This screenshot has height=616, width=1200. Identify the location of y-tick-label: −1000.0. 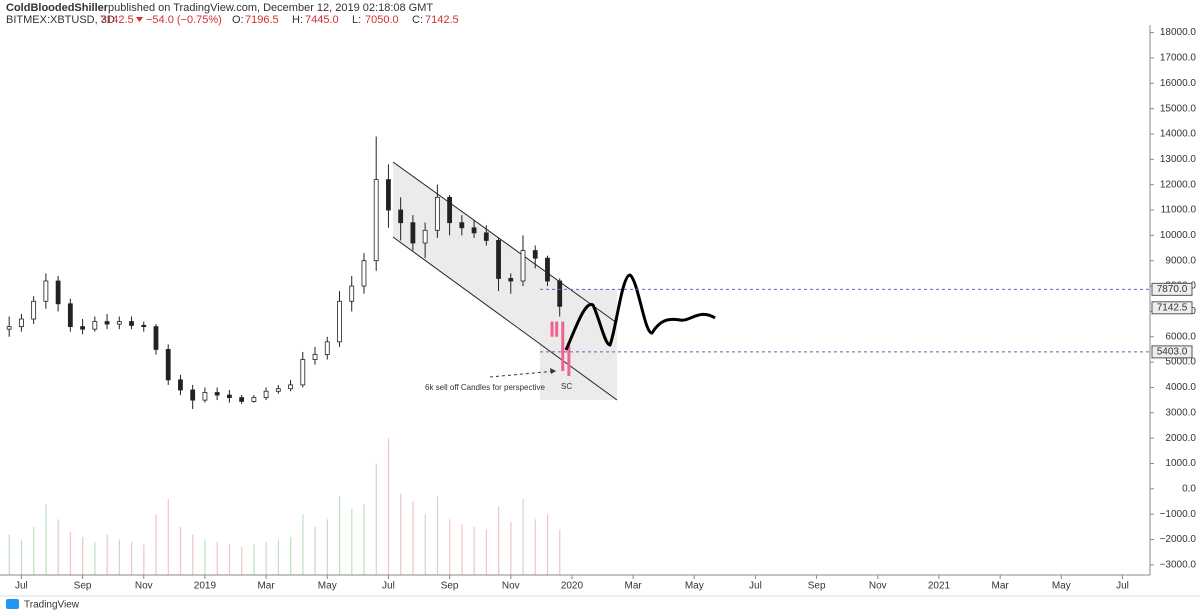
(1178, 514).